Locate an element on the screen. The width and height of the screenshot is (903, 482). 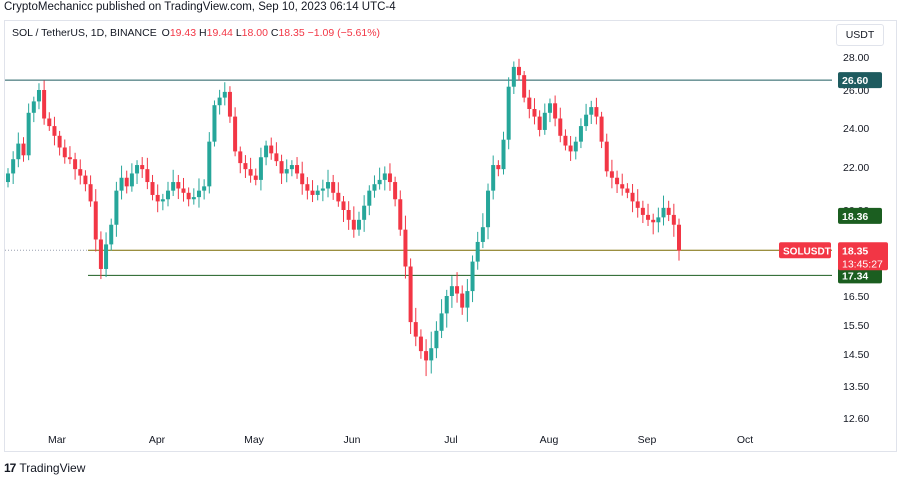
open-label: O is located at coordinates (165, 33).